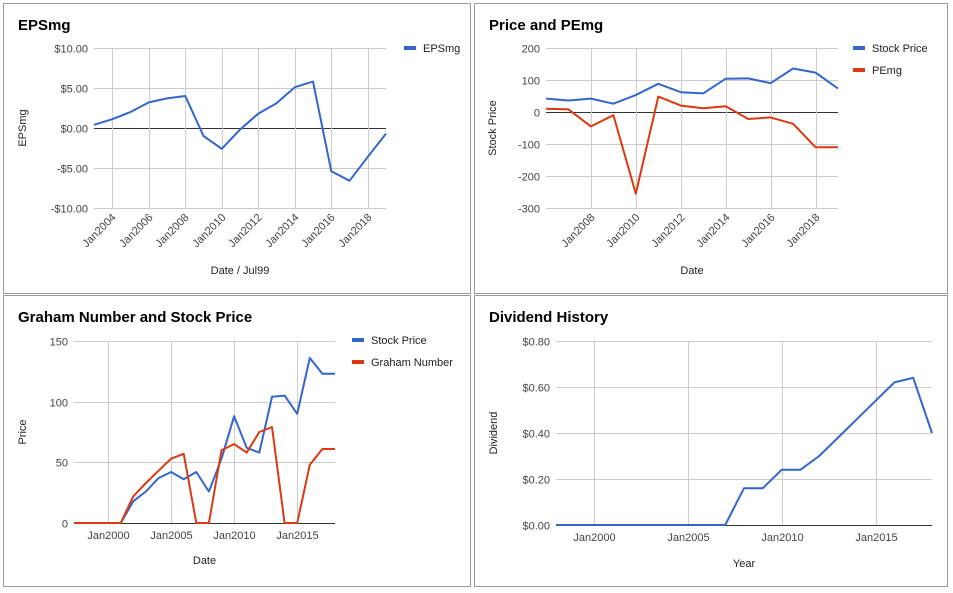 The image size is (953, 593). I want to click on y-tick-label: $10.00, so click(71, 50).